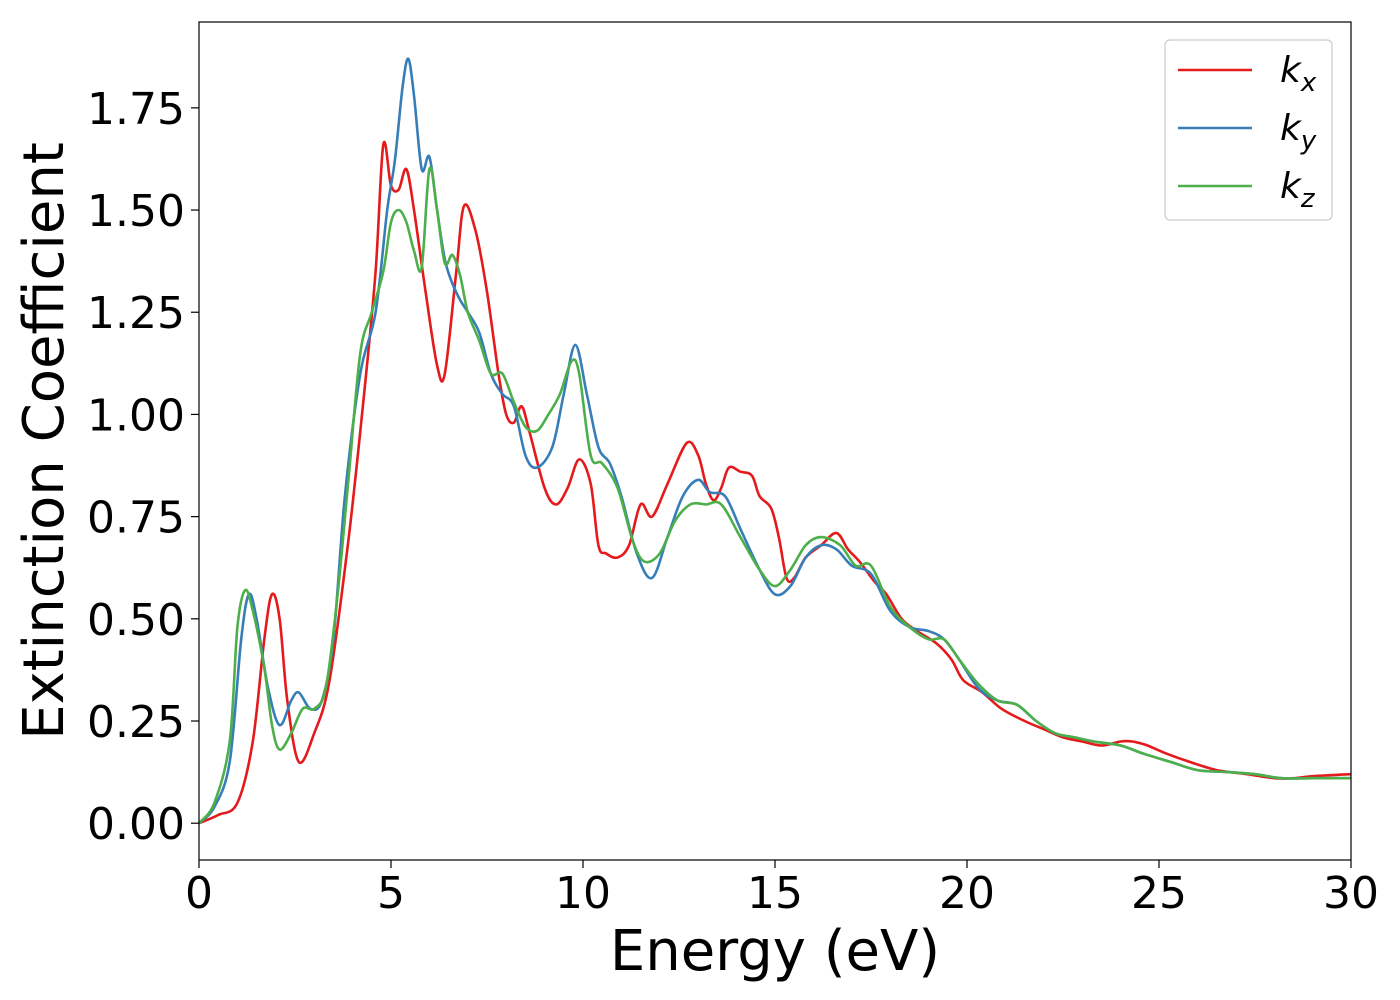  What do you see at coordinates (1308, 199) in the screenshot?
I see `legend-label-subscript: z` at bounding box center [1308, 199].